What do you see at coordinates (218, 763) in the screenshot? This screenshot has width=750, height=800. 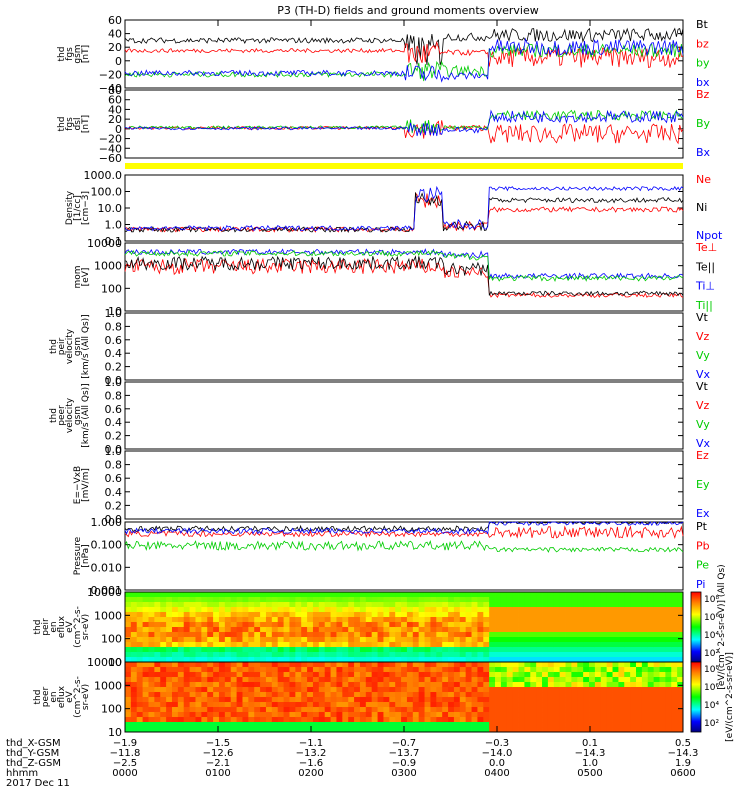 I see `x-tick-label: −2.1` at bounding box center [218, 763].